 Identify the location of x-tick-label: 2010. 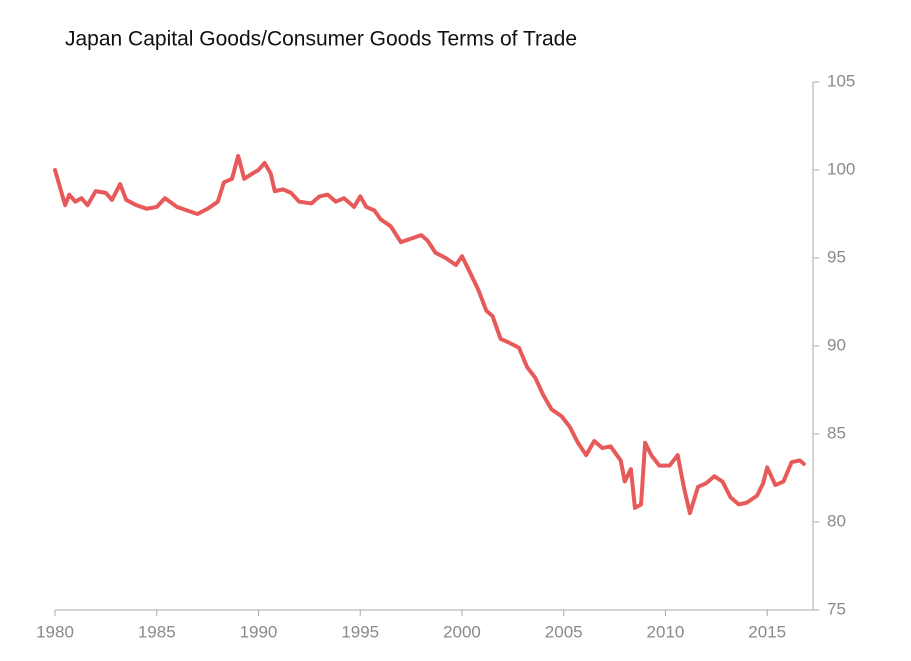
(666, 631).